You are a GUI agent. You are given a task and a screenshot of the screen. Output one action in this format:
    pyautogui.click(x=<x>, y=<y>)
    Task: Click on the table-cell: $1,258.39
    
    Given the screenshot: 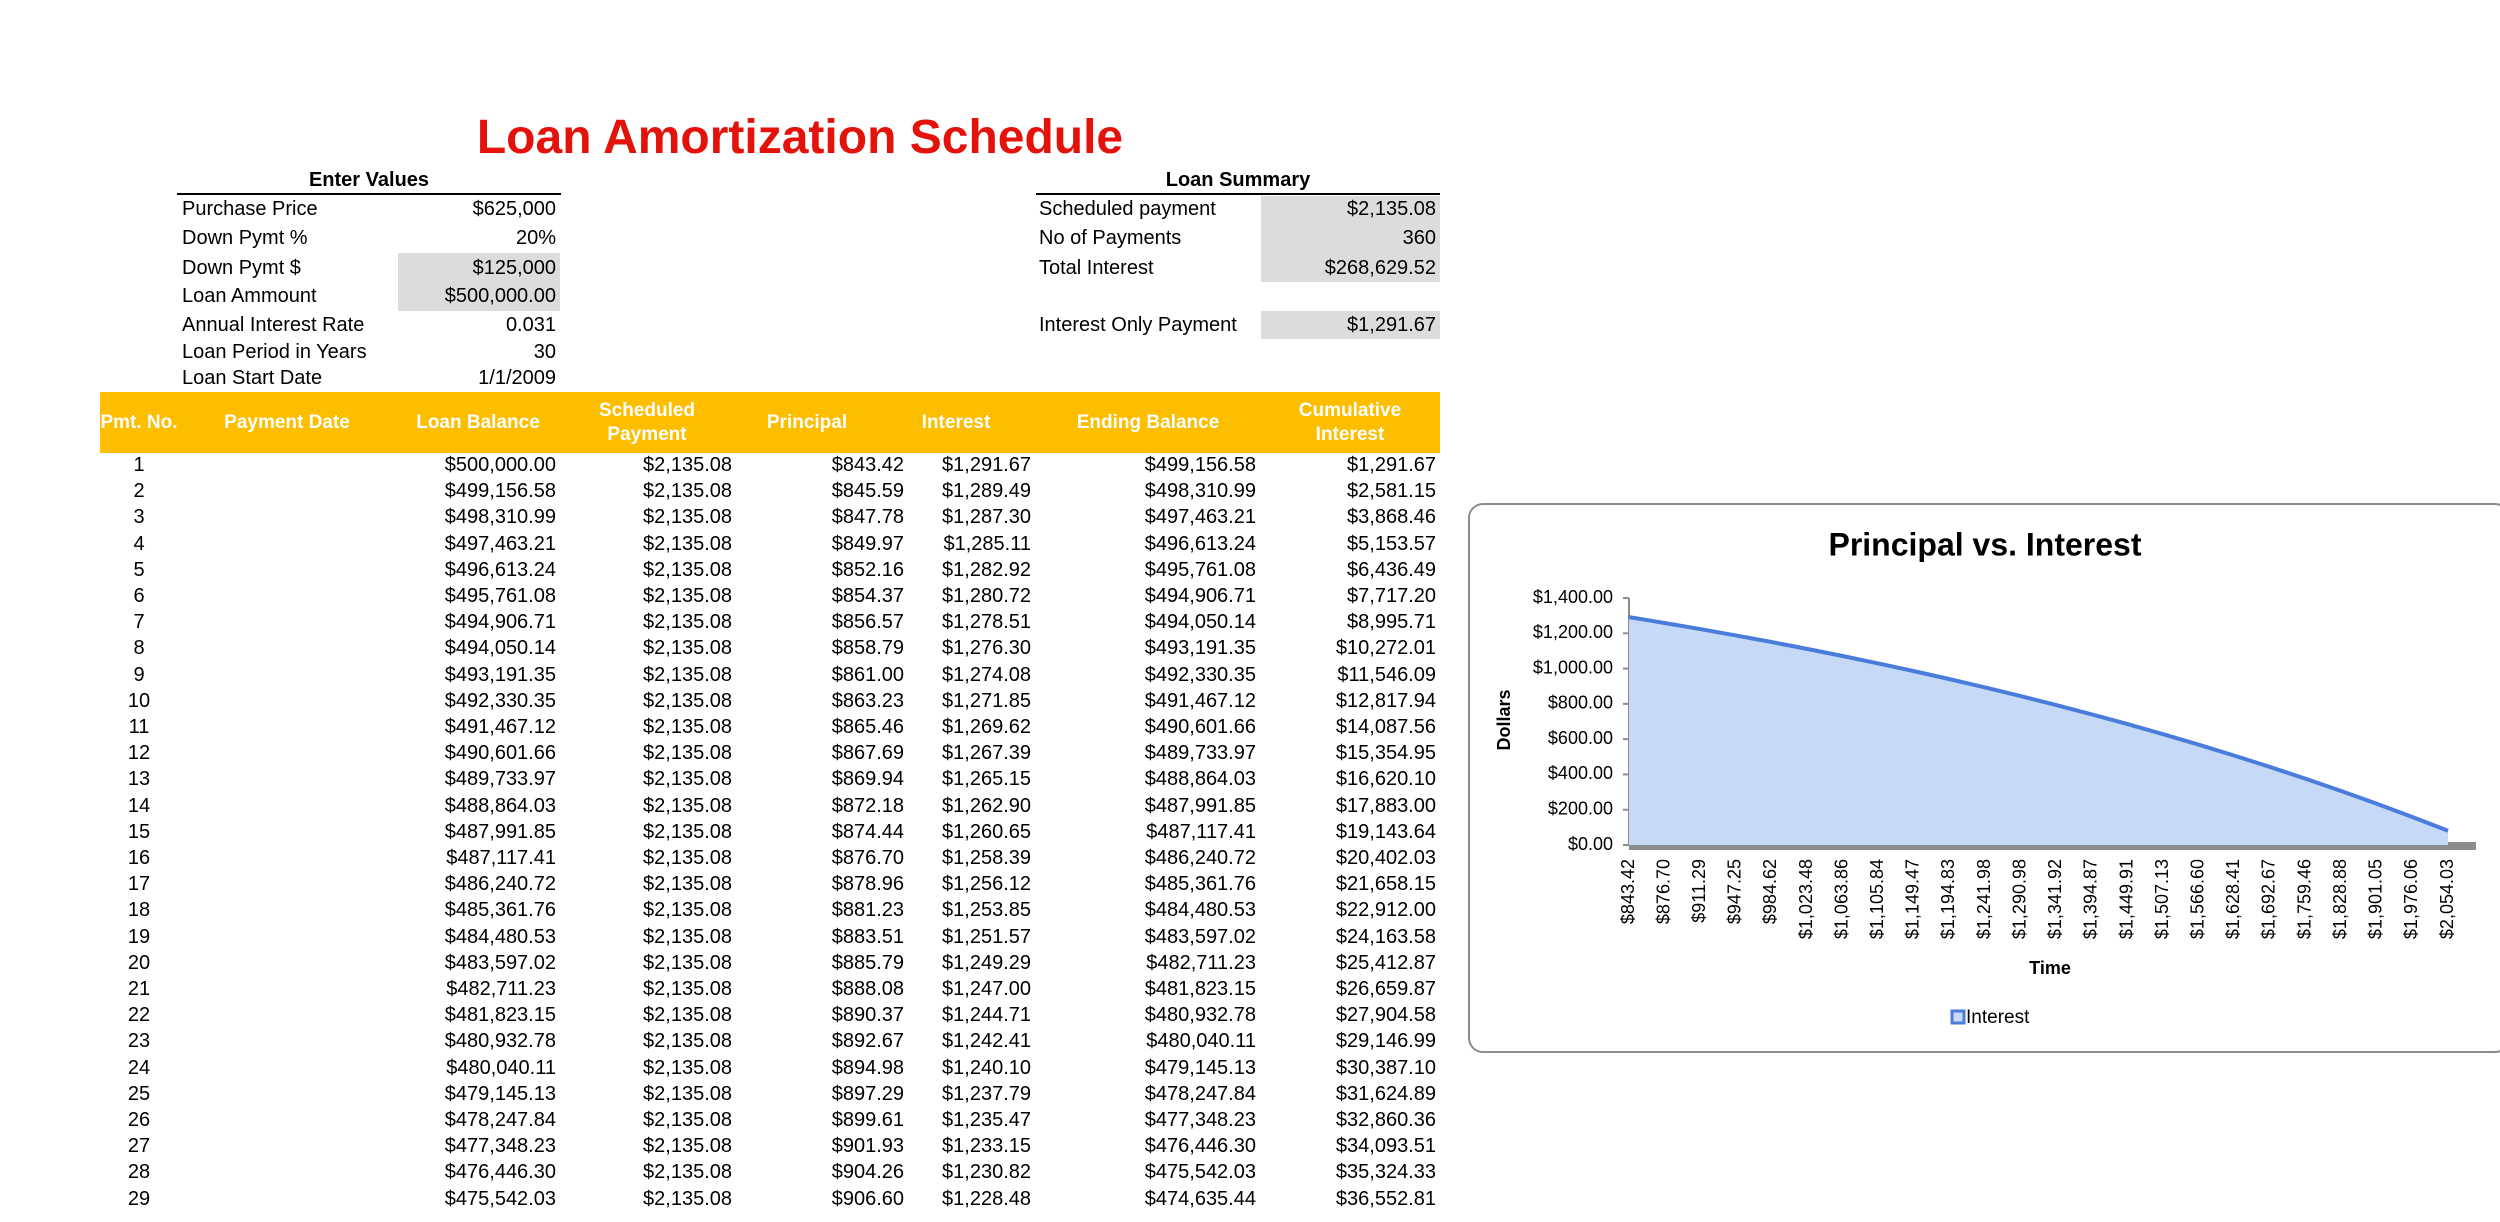 What is the action you would take?
    pyautogui.click(x=986, y=858)
    